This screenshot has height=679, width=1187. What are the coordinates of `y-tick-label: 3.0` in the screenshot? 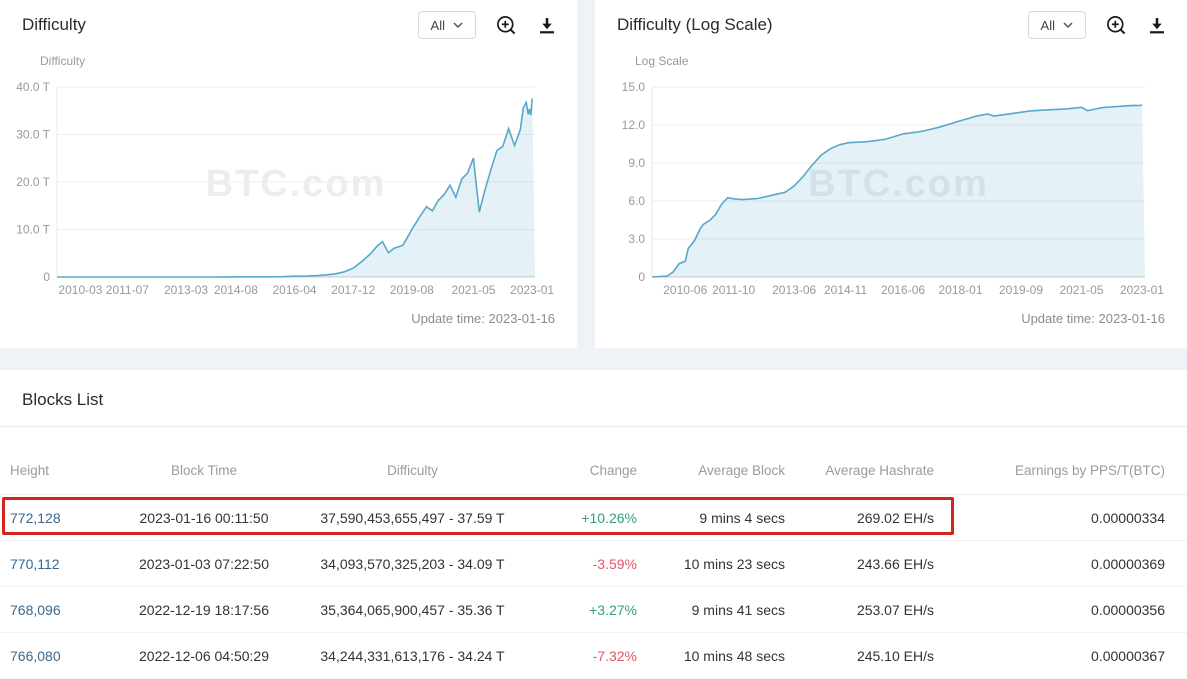 It's located at (636, 239).